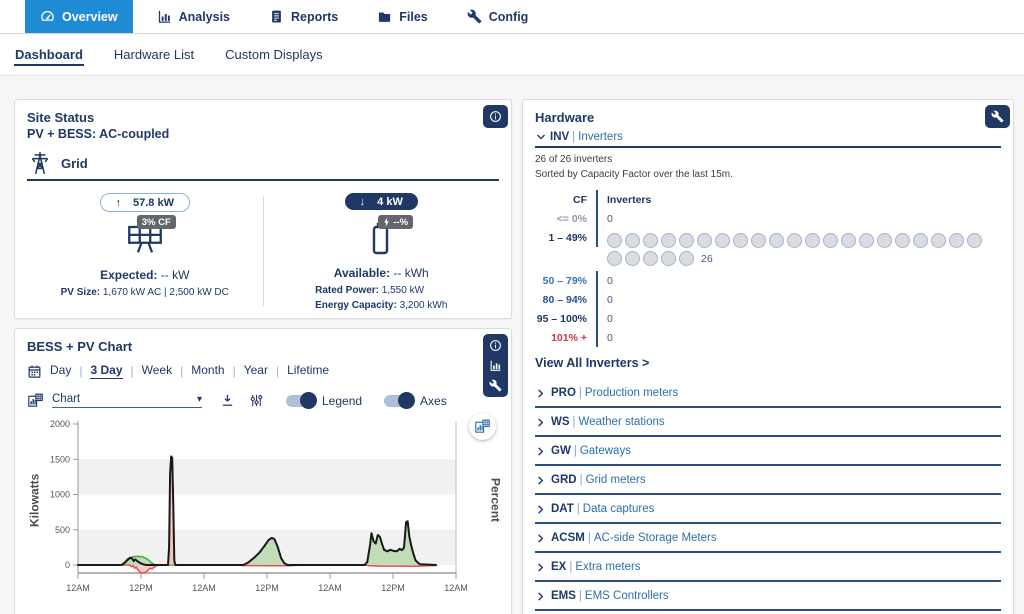 The image size is (1024, 614). Describe the element at coordinates (768, 538) in the screenshot. I see `hardware-section-acsm: ACSM | AC-side Storage Meters` at that location.